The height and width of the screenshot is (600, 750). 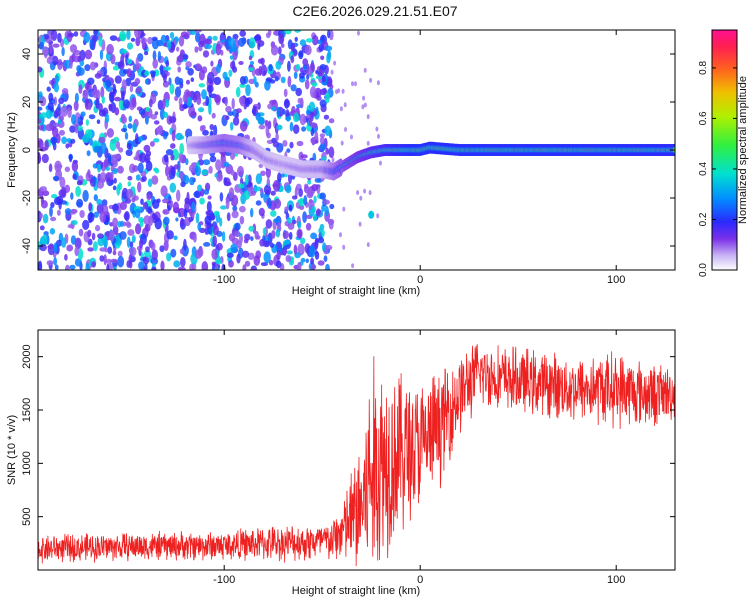 What do you see at coordinates (12, 150) in the screenshot?
I see `spectrogram-ylabel: Frequency (Hz)` at bounding box center [12, 150].